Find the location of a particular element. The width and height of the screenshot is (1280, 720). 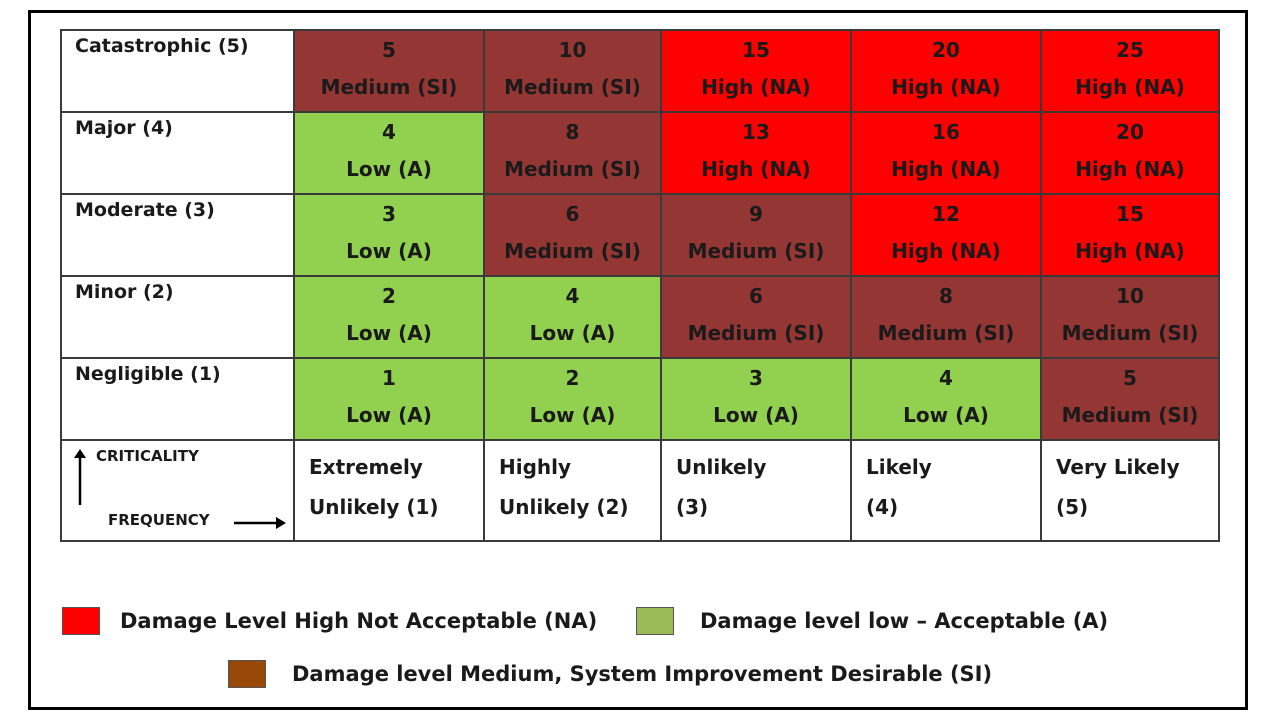

frequency-label-line1: Likely is located at coordinates (899, 467).